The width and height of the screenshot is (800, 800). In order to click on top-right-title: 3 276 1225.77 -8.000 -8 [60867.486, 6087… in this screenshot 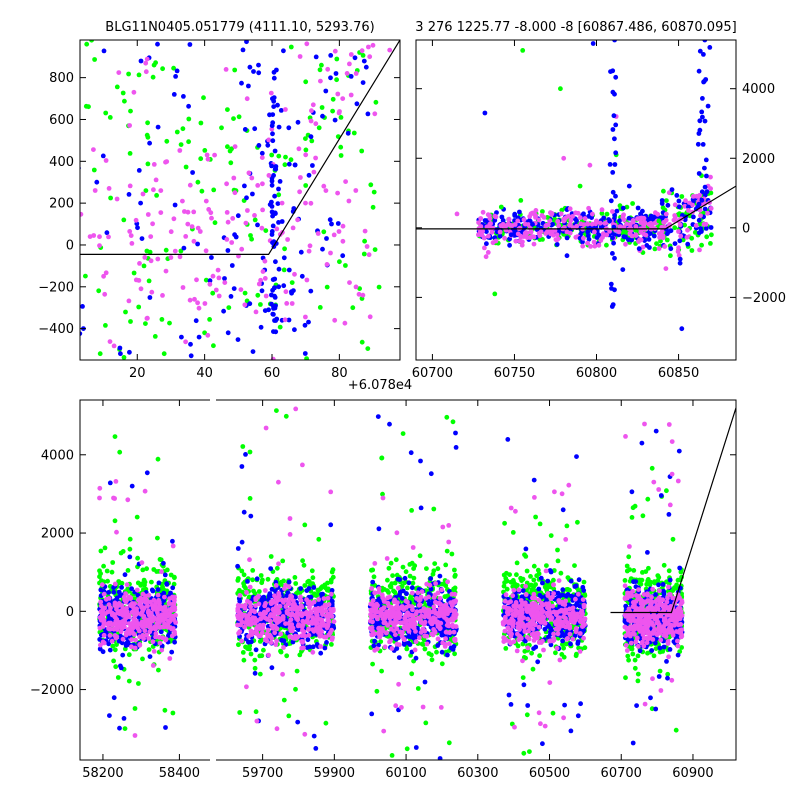, I will do `click(575, 27)`.